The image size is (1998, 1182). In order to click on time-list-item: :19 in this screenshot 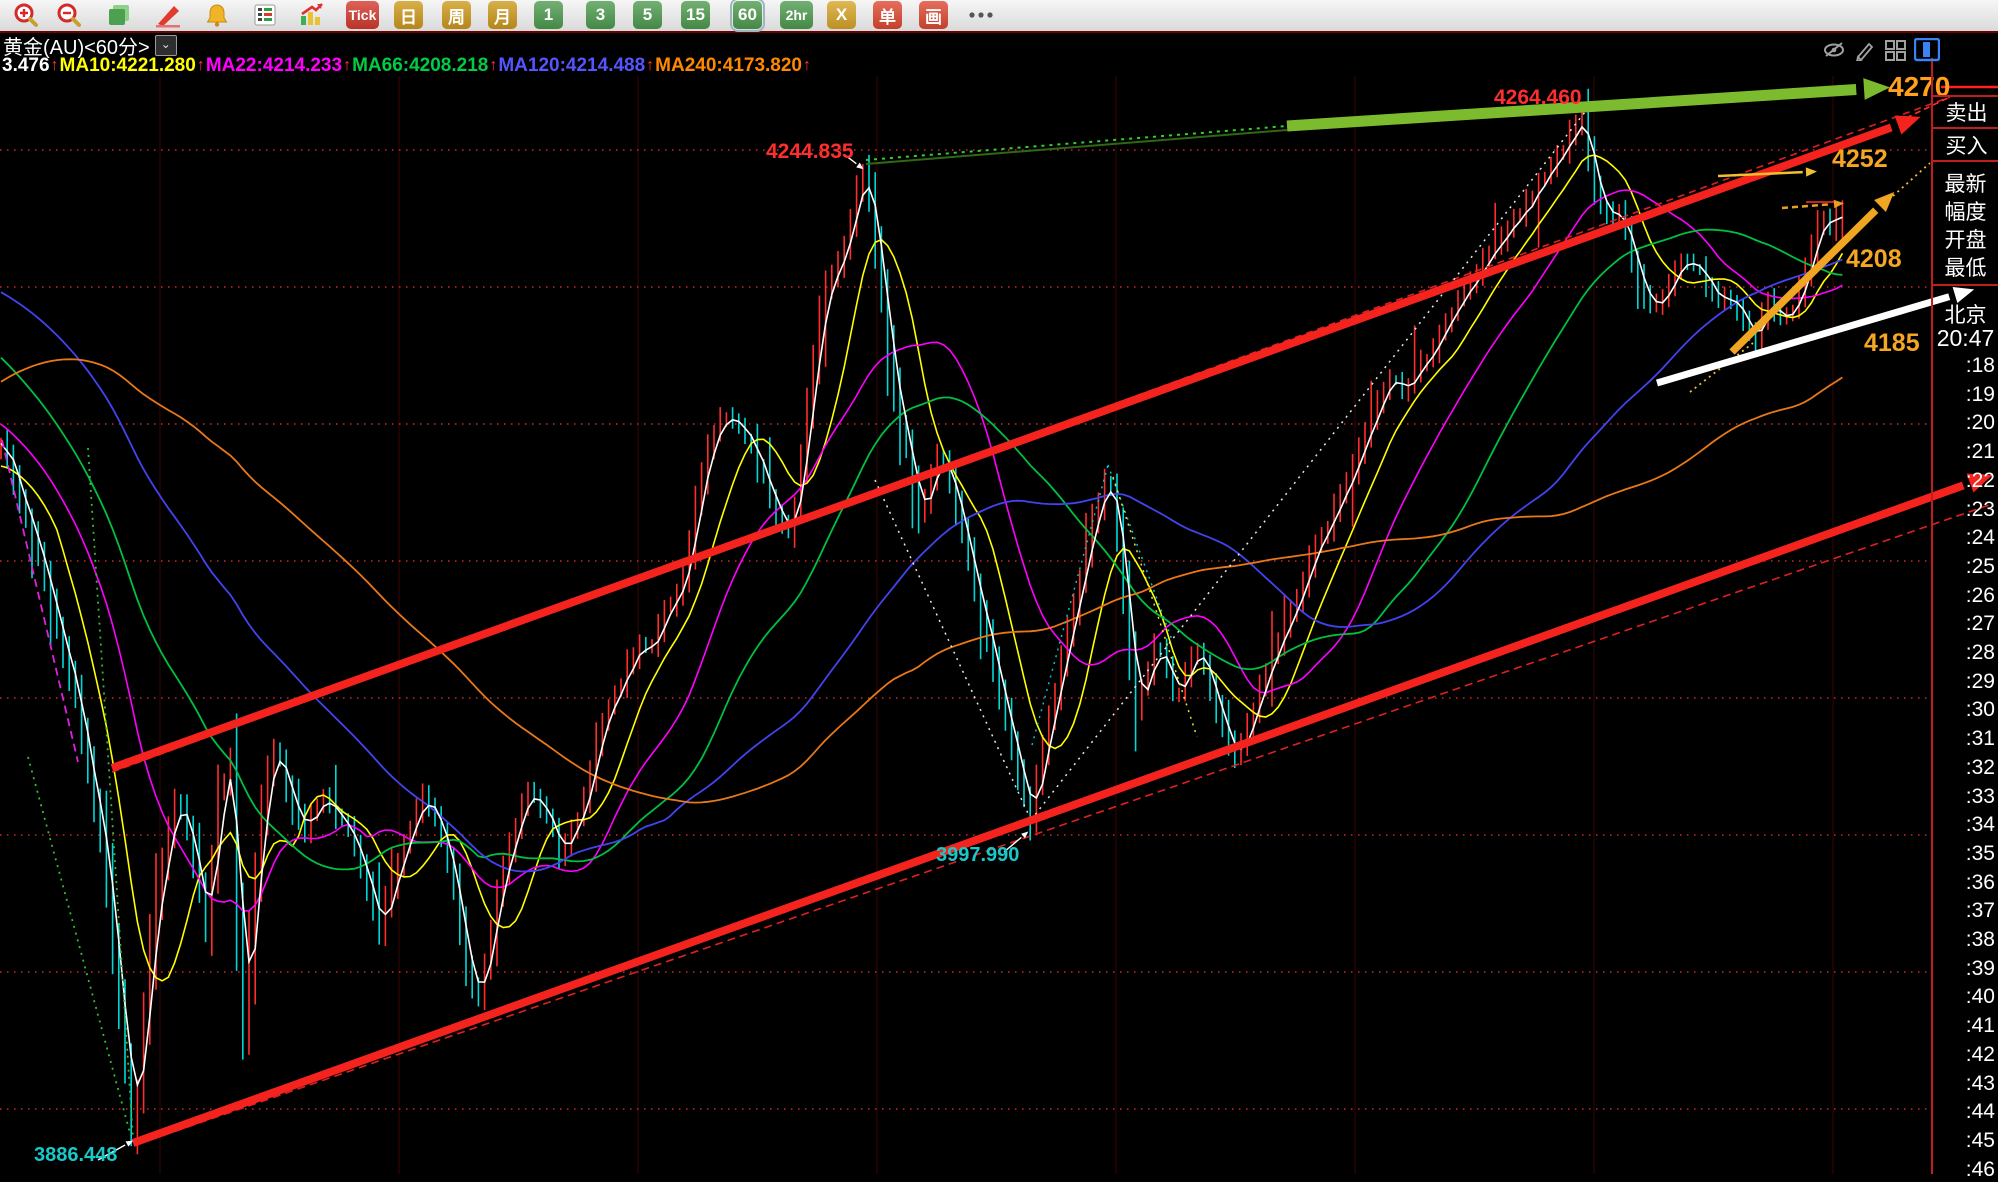, I will do `click(1980, 394)`.